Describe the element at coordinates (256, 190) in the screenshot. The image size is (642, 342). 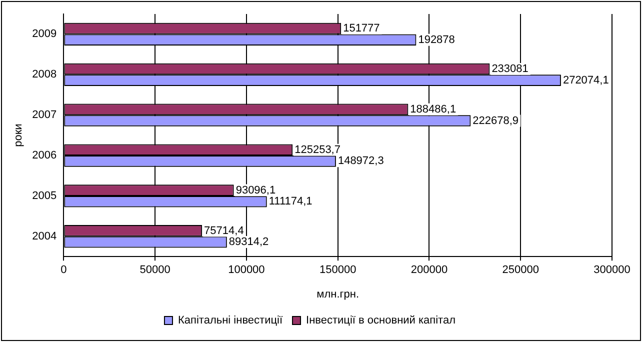
I see `data-label: 93096,1` at that location.